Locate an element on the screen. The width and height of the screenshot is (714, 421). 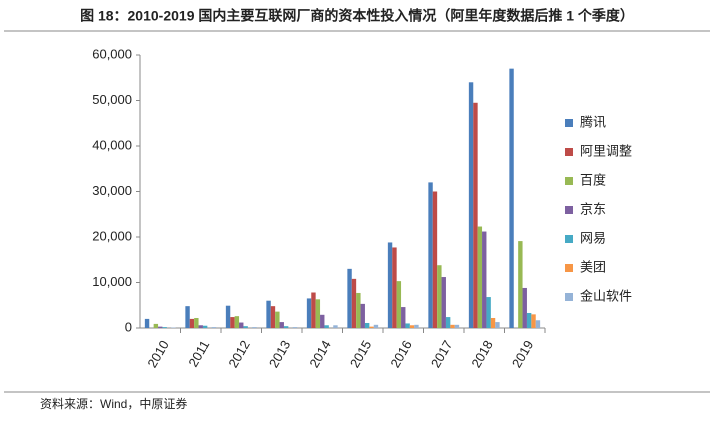
y-tick-label: 60,000 is located at coordinates (112, 53).